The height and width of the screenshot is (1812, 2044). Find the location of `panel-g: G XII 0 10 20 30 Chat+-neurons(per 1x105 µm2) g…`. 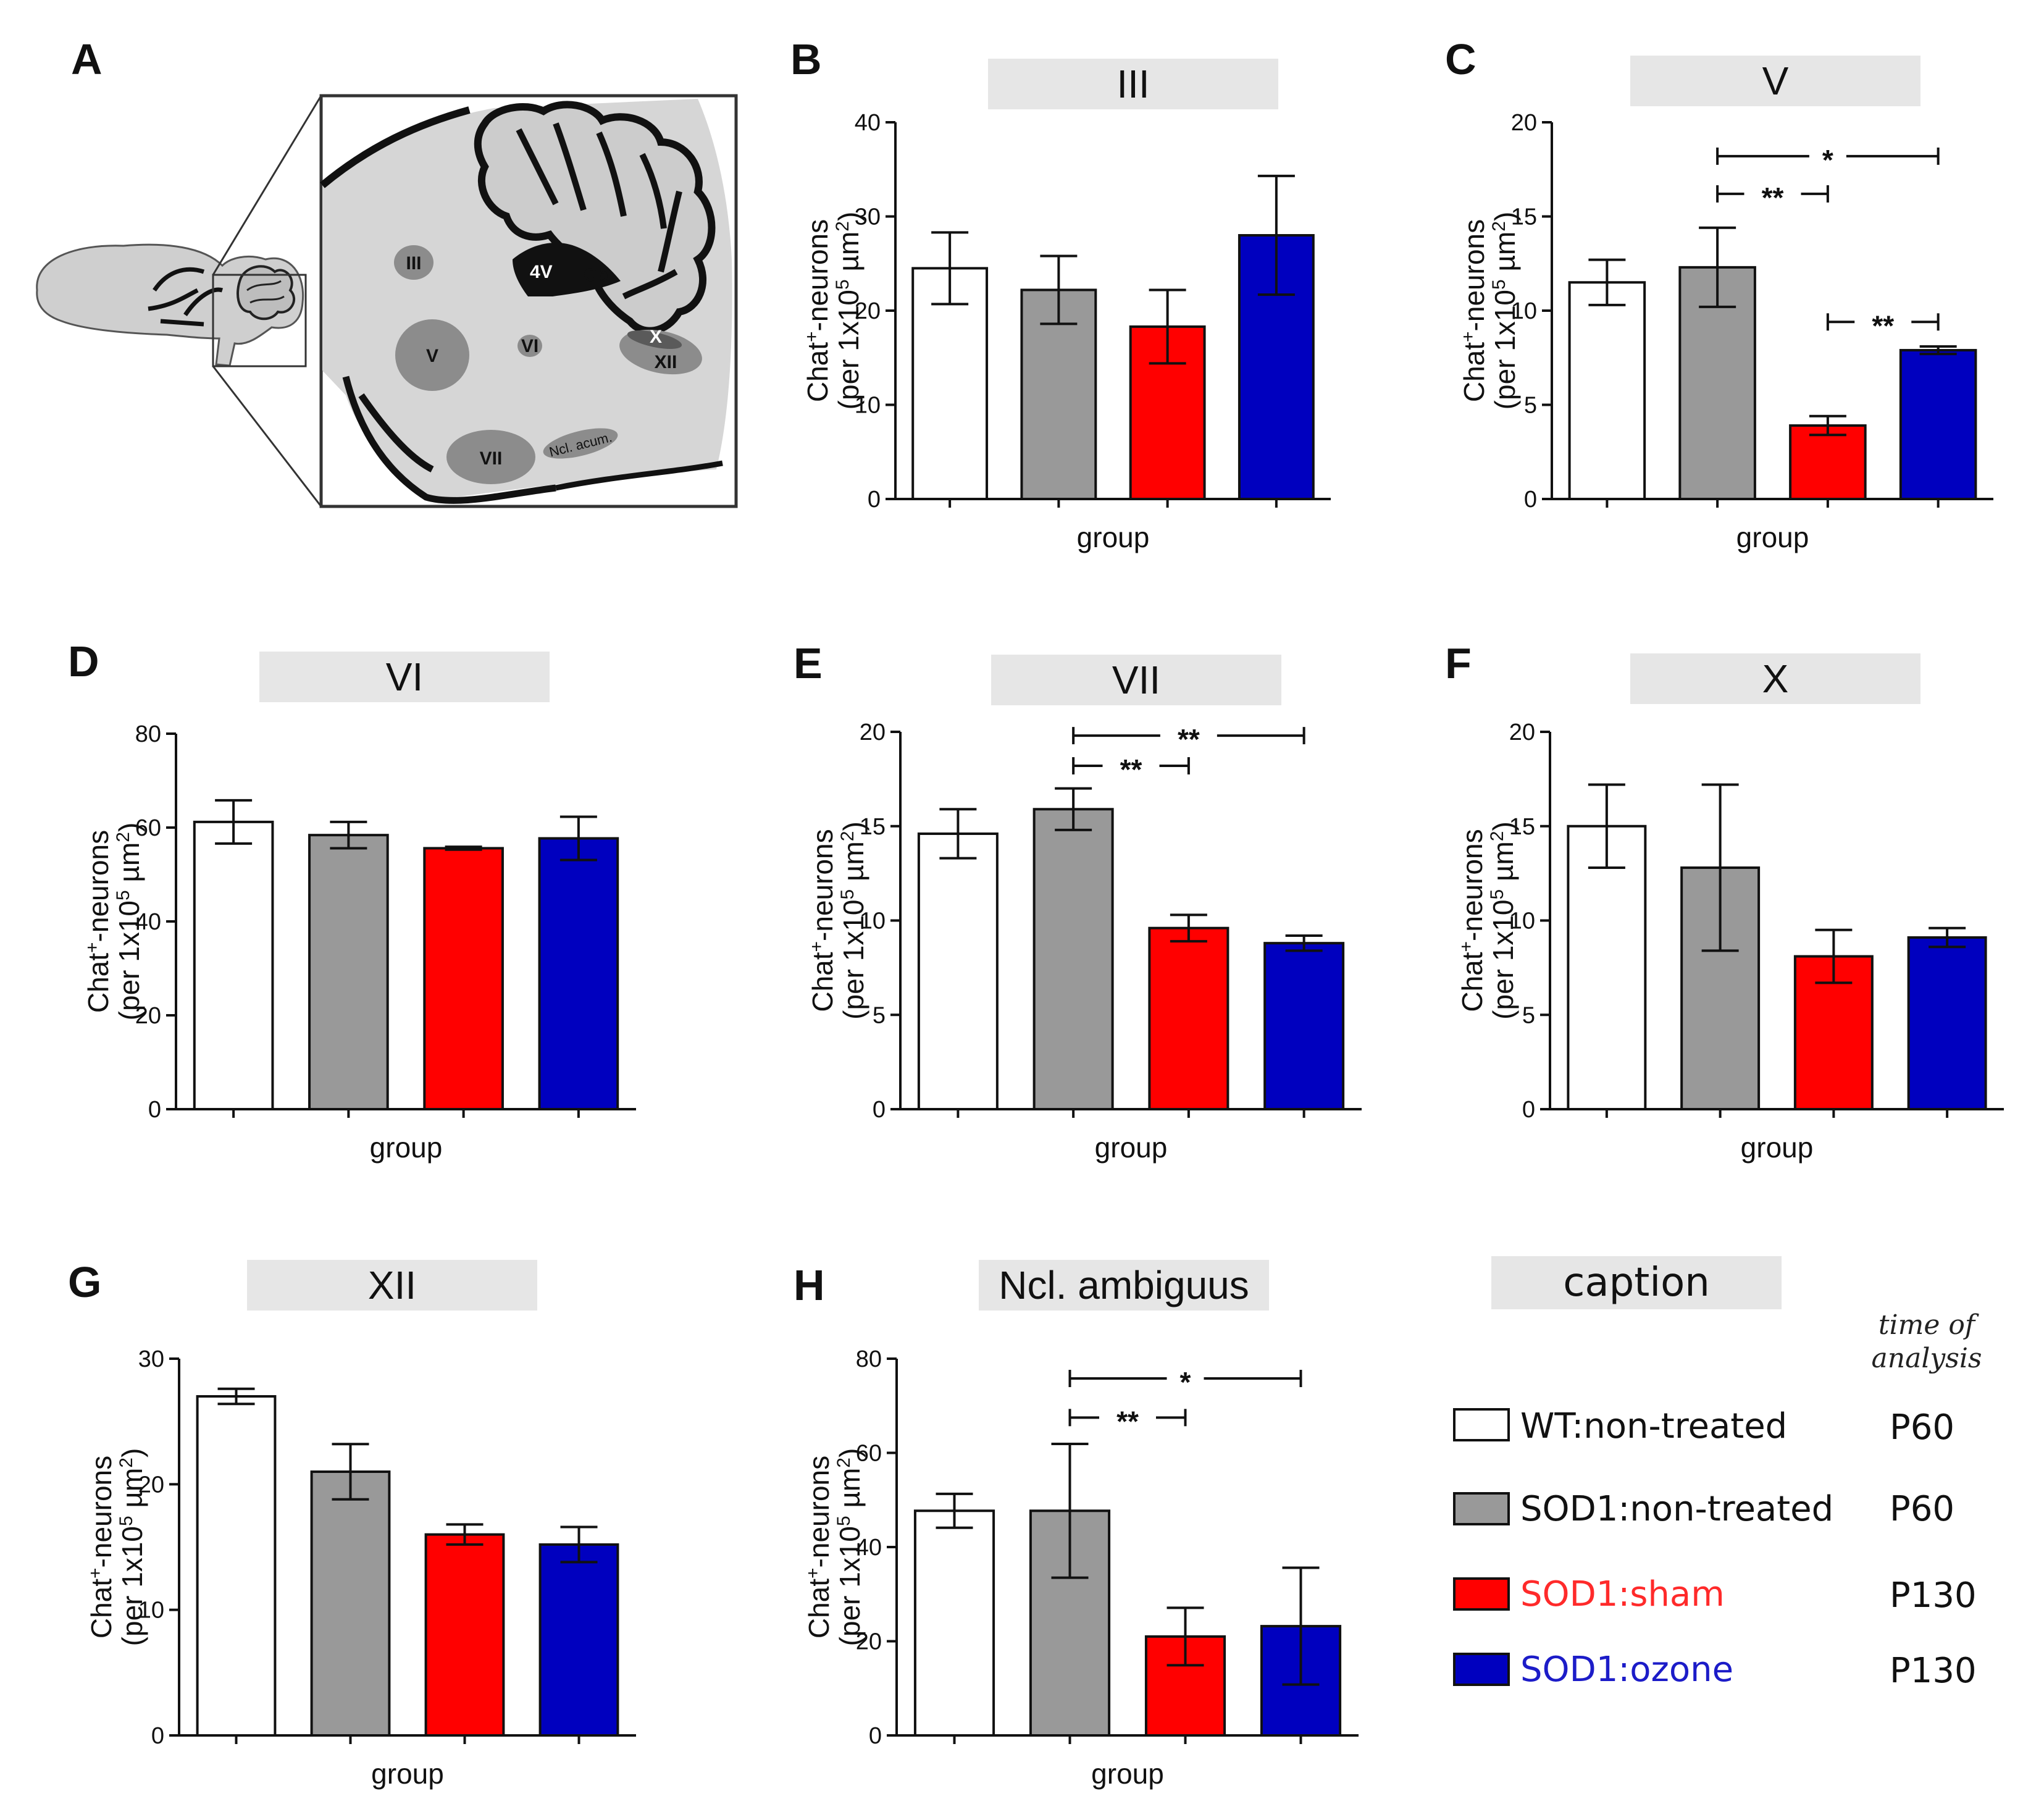

panel-g: G XII 0 10 20 30 Chat+-neurons(per 1x105 µm2) g… is located at coordinates (352, 1524).